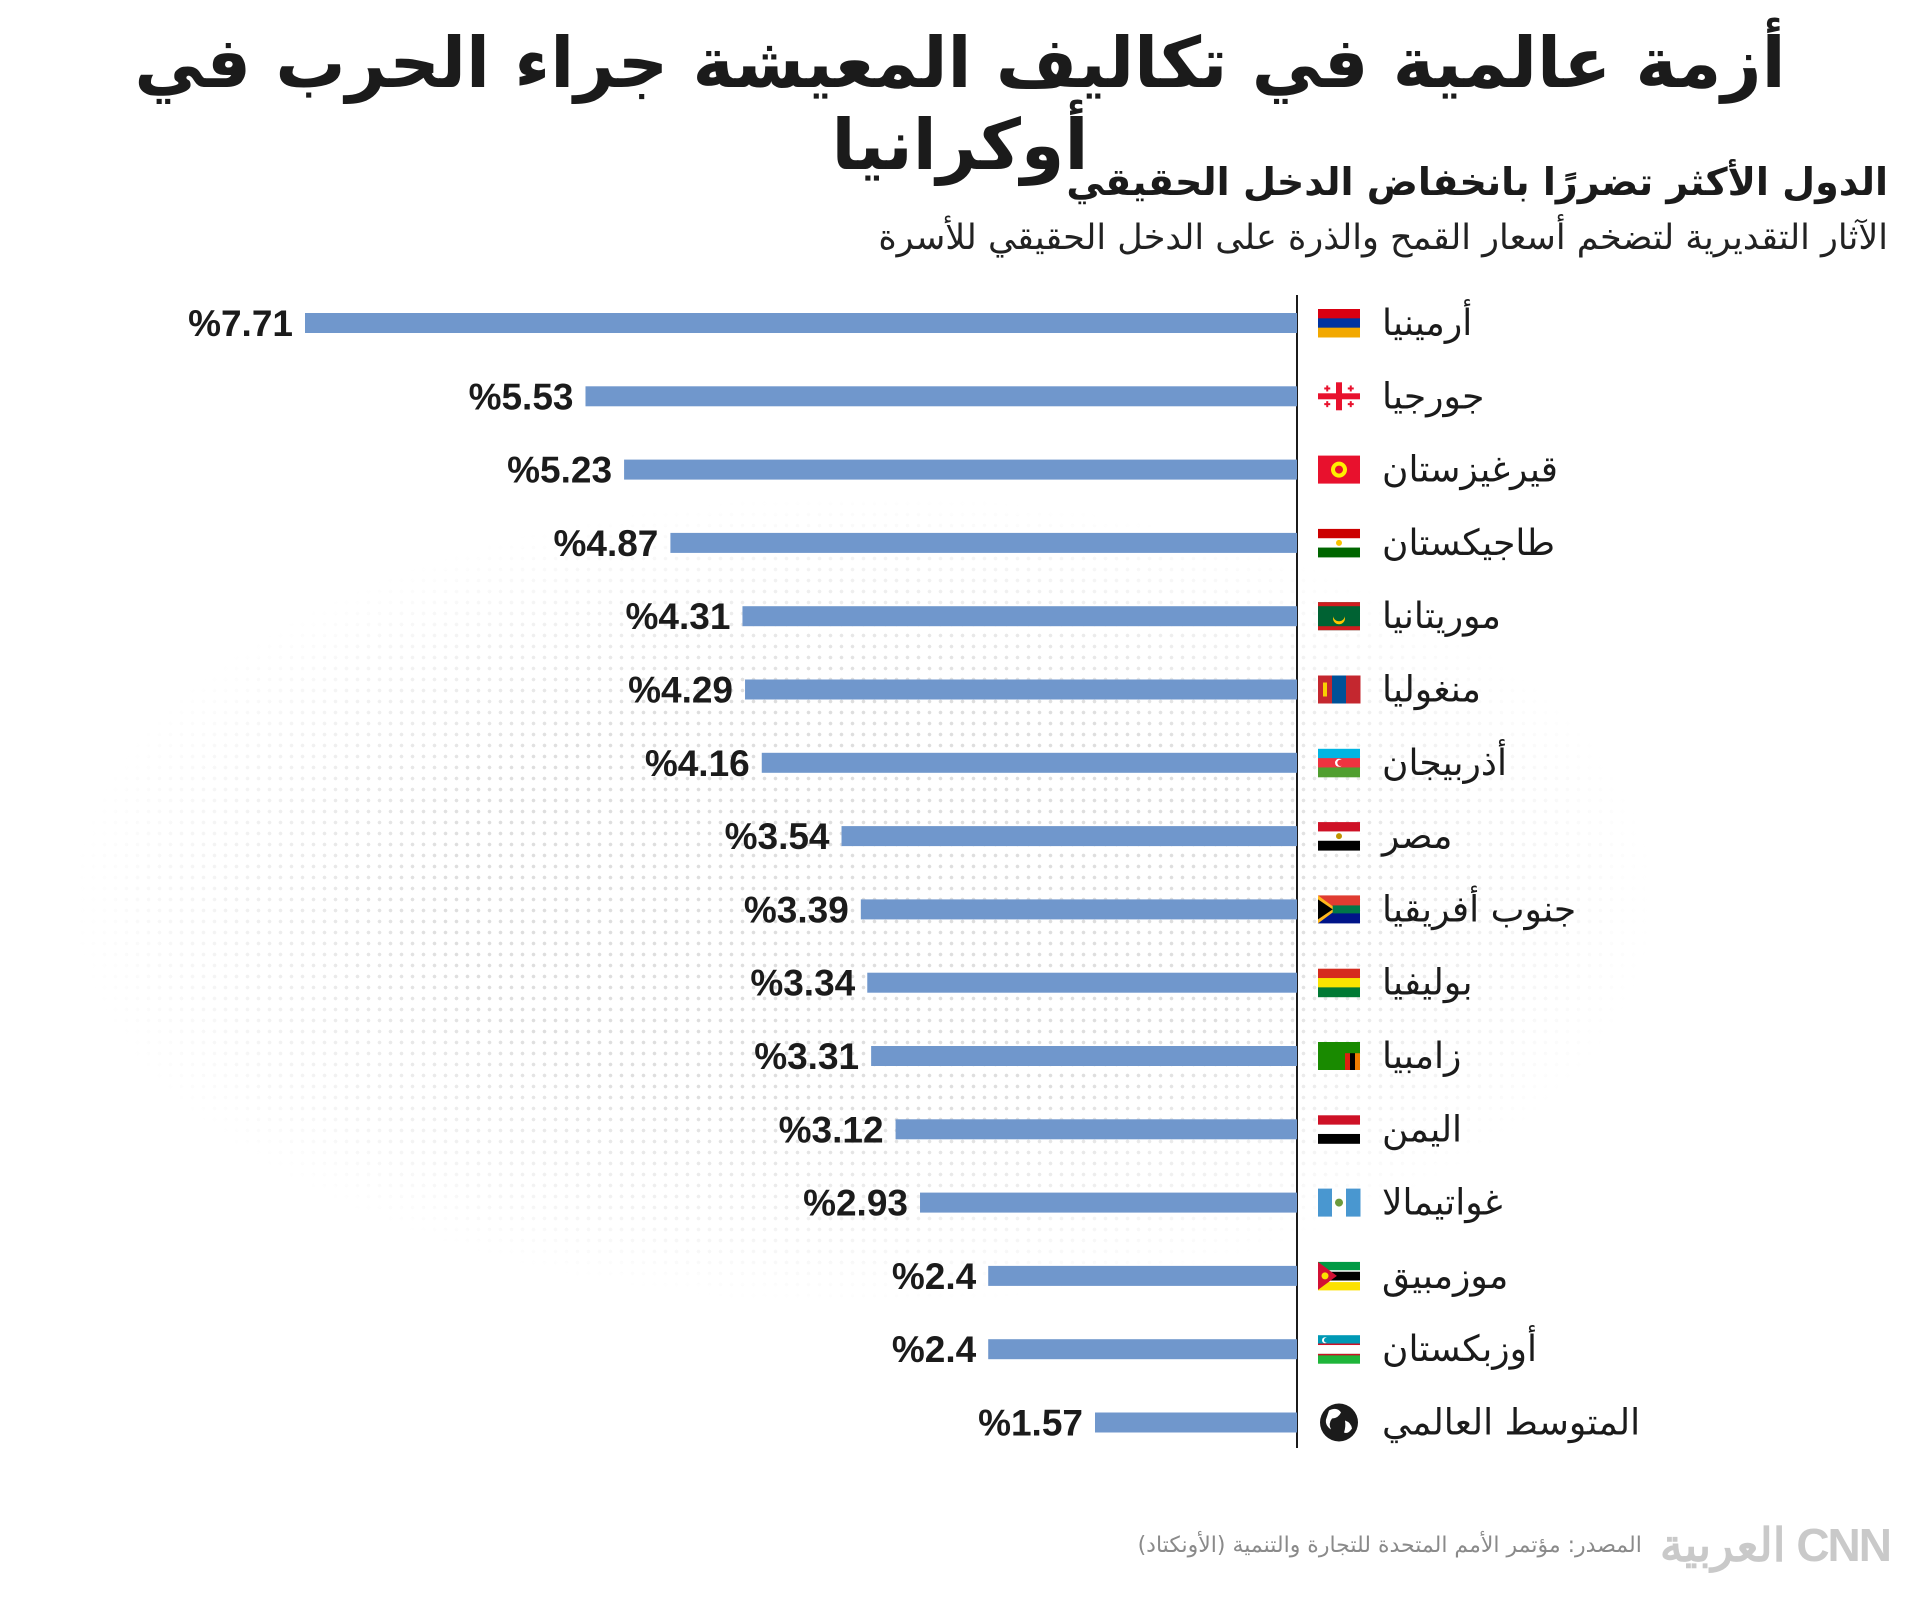 This screenshot has height=1602, width=1920. What do you see at coordinates (1433, 396) in the screenshot?
I see `category-label: جورجيا` at bounding box center [1433, 396].